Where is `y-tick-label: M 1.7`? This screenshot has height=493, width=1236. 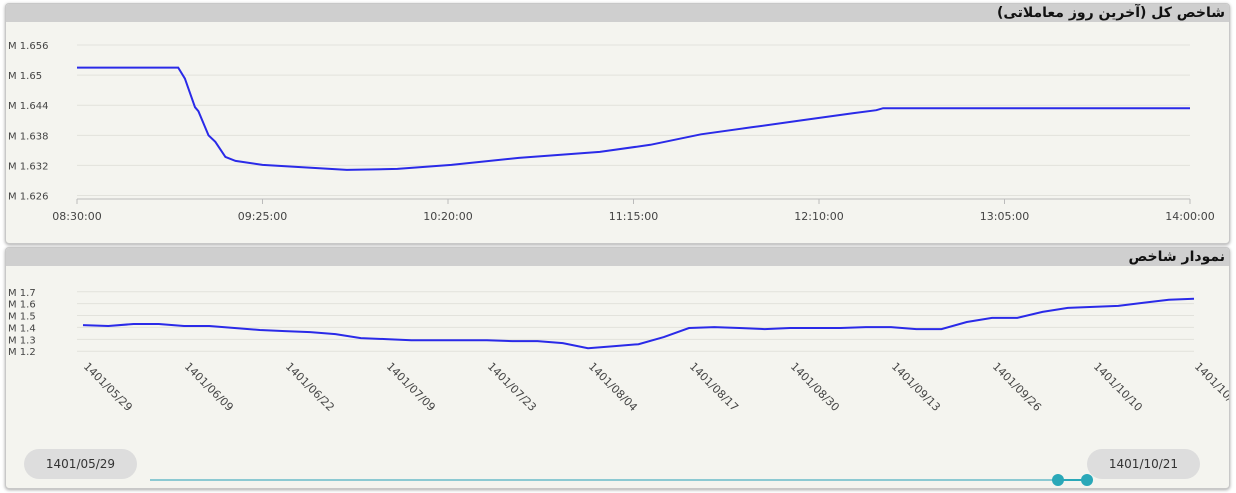
y-tick-label: M 1.7 is located at coordinates (22, 293).